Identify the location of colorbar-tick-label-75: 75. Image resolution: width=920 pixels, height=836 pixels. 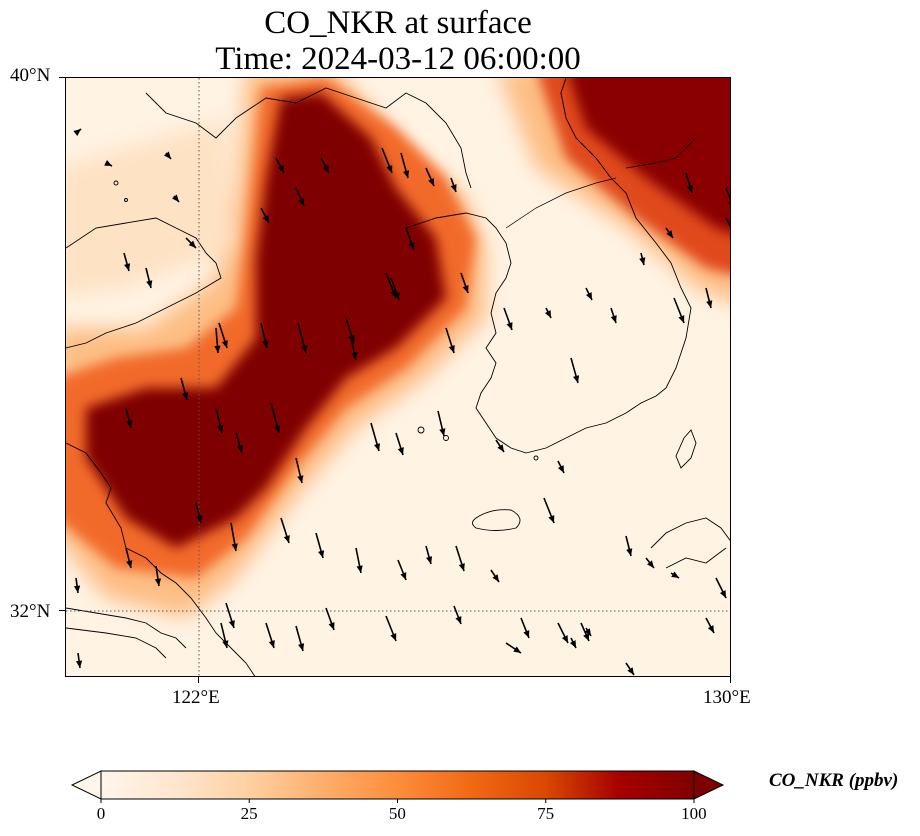
(546, 813).